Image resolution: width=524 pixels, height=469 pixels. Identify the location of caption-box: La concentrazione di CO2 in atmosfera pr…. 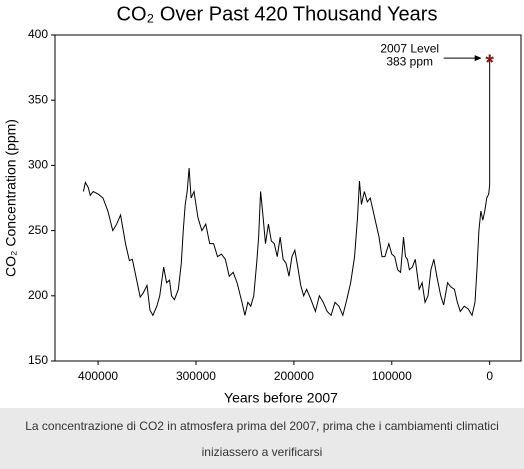
(262, 438).